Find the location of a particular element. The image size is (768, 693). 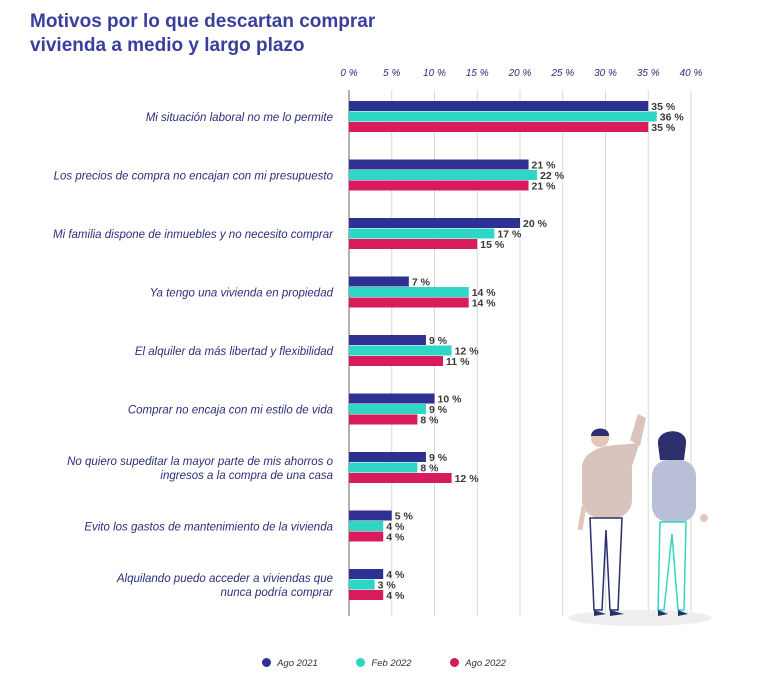

legend-item-feb-2022: Feb 2022 is located at coordinates (384, 663).